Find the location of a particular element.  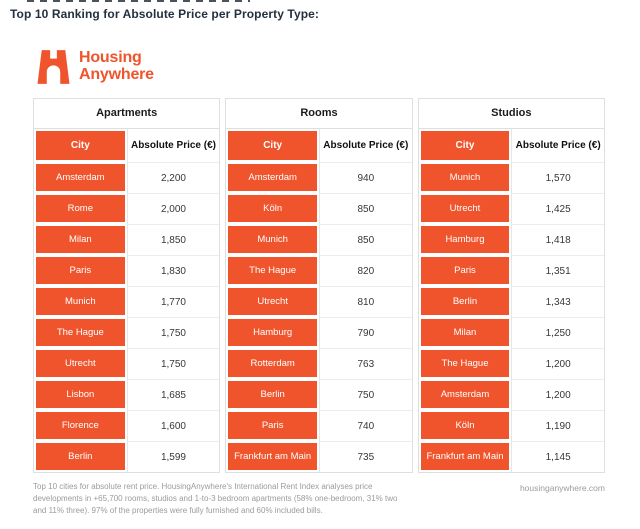

price-cell: 2,000 is located at coordinates (173, 208).